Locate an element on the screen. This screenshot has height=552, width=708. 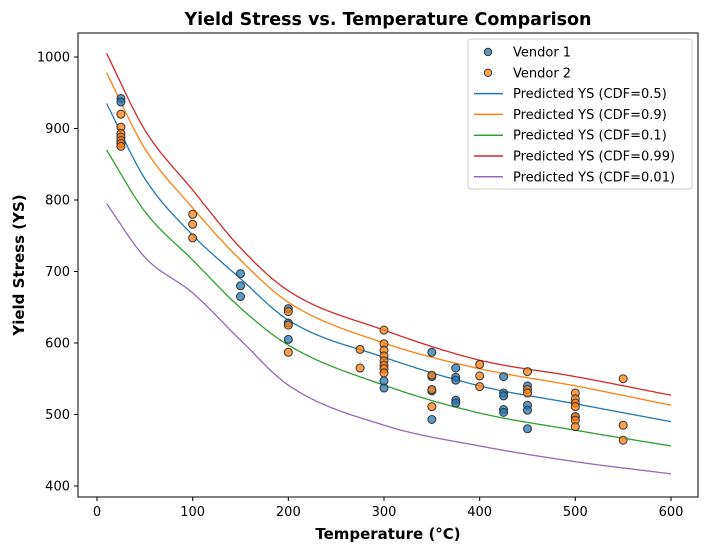
y-tick-label: 500 is located at coordinates (57, 415).